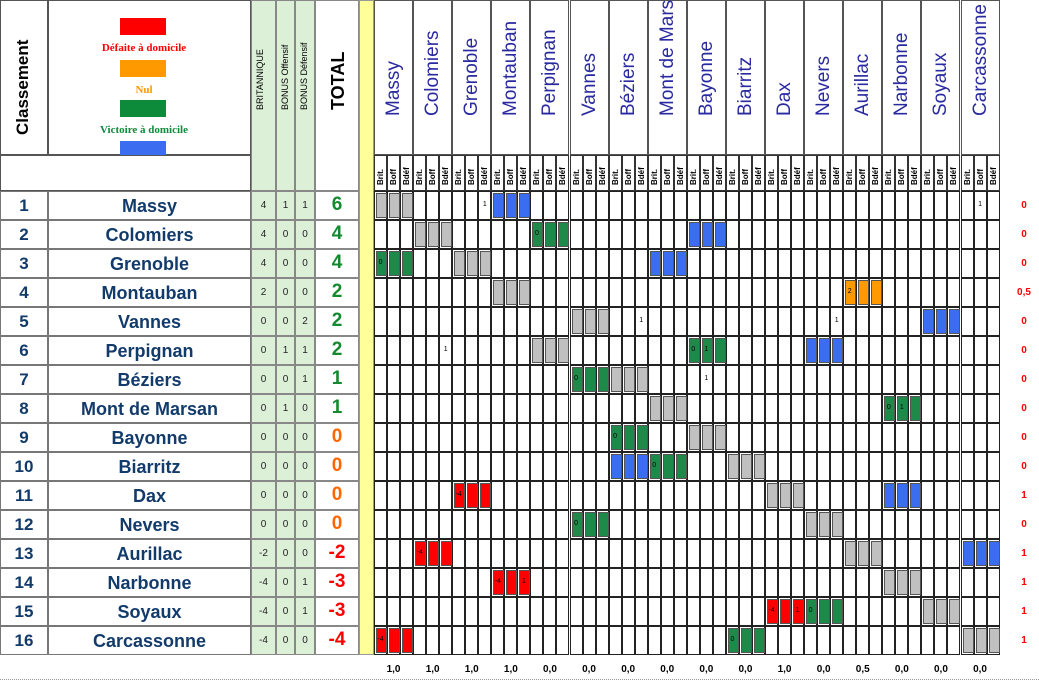 Image resolution: width=1039 pixels, height=682 pixels. Describe the element at coordinates (144, 48) in the screenshot. I see `legend-label-0: Défaite à domicile` at that location.